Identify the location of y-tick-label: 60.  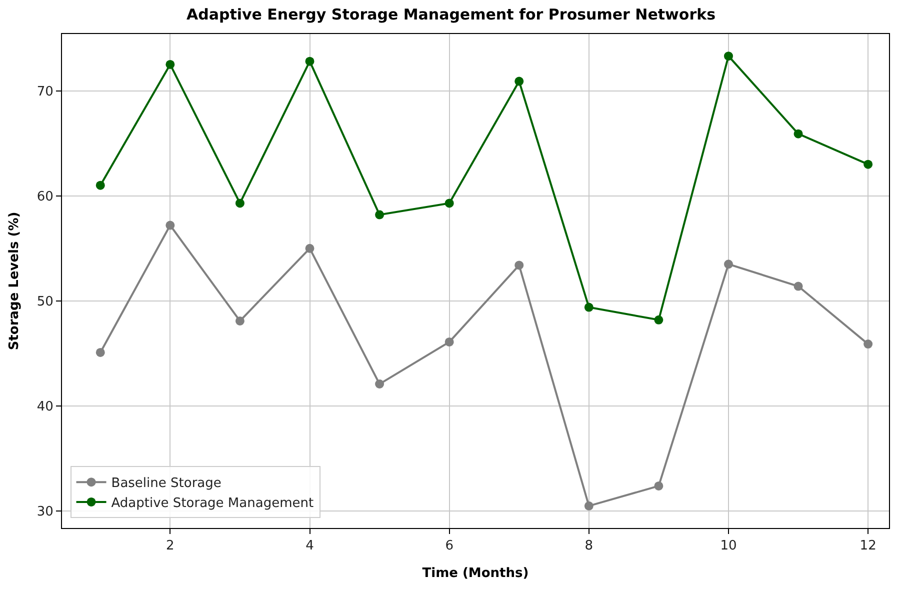
(45, 196).